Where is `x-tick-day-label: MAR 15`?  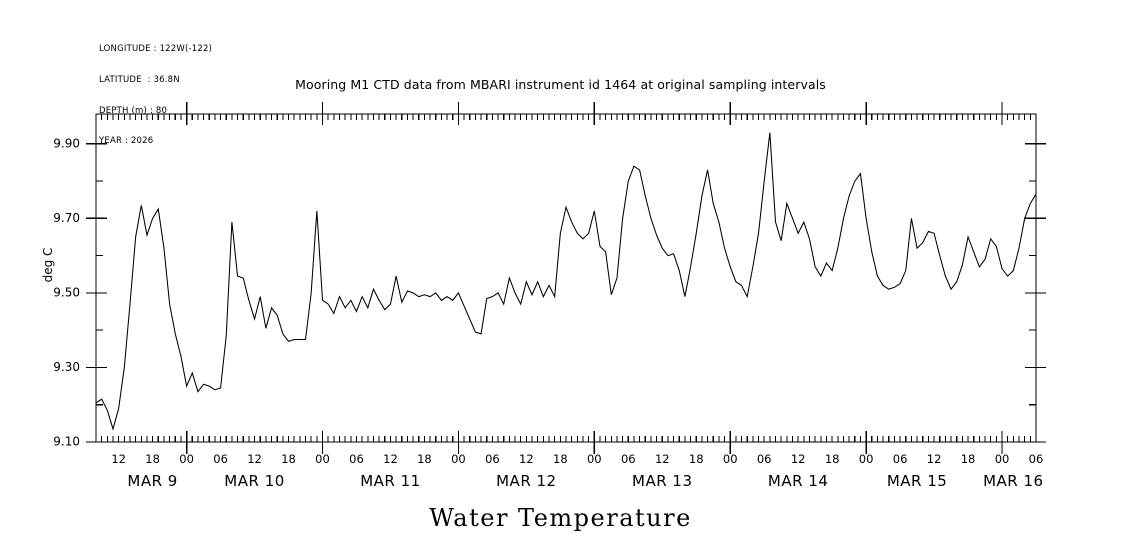 x-tick-day-label: MAR 15 is located at coordinates (917, 481).